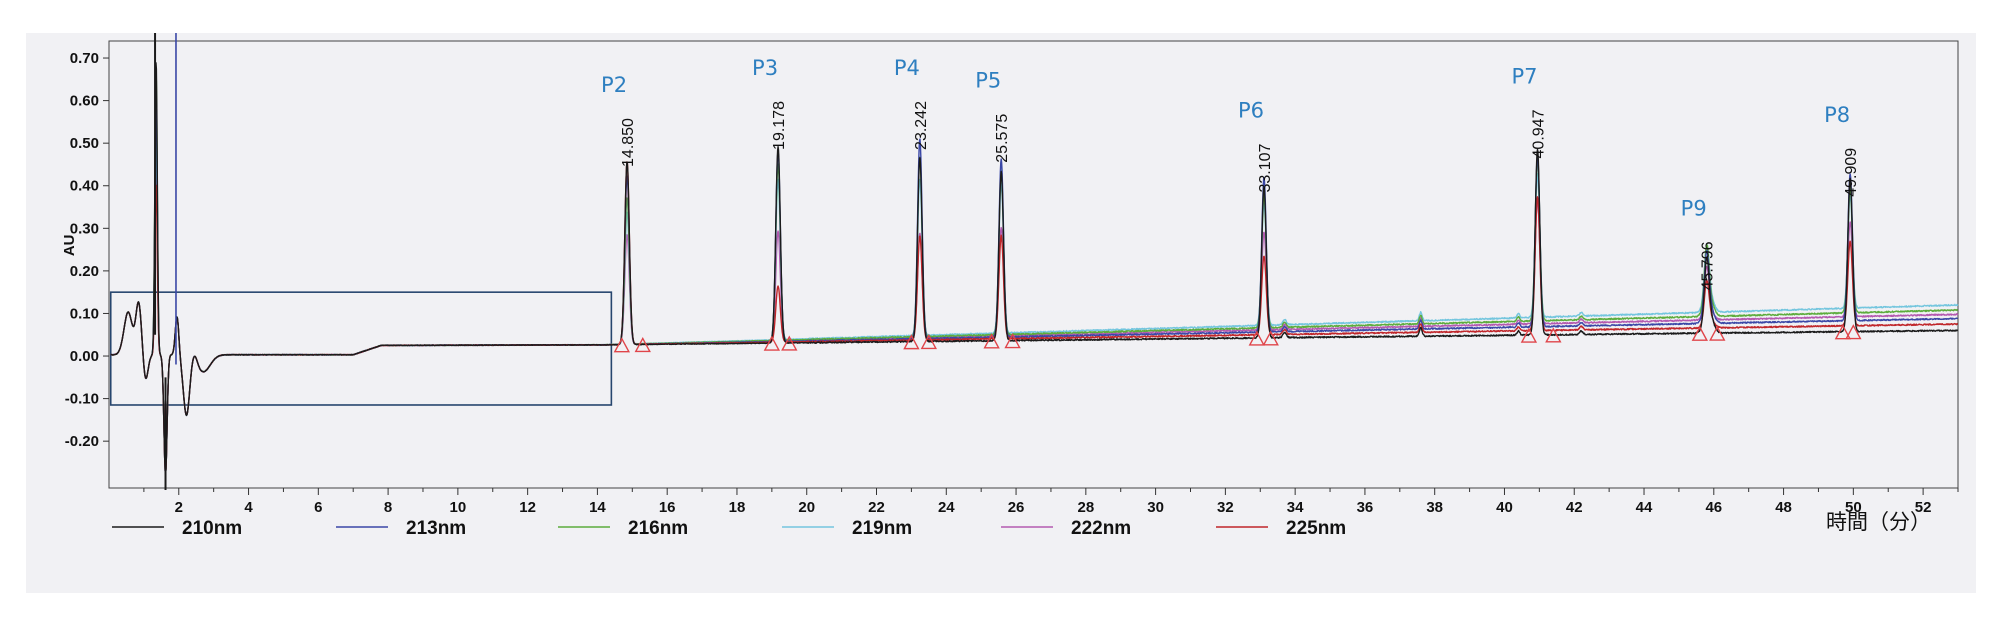  Describe the element at coordinates (806, 507) in the screenshot. I see `x-tick-label: 20` at that location.